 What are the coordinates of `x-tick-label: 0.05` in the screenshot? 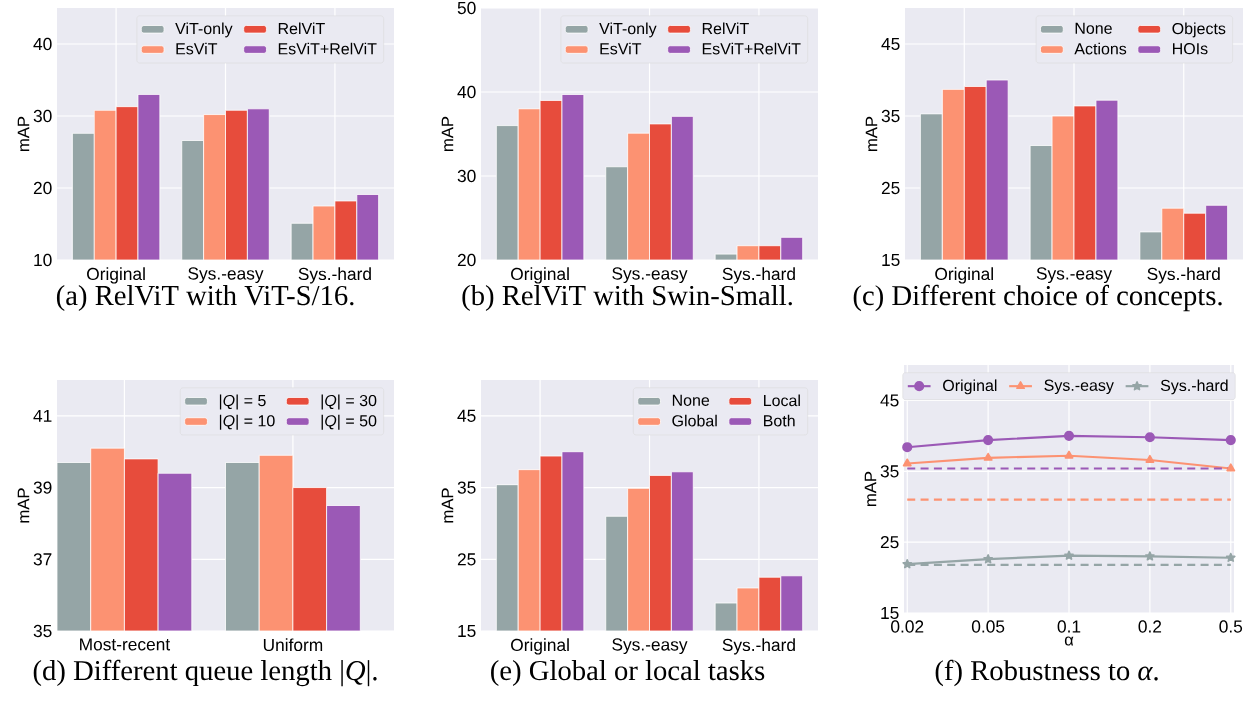 It's located at (988, 626).